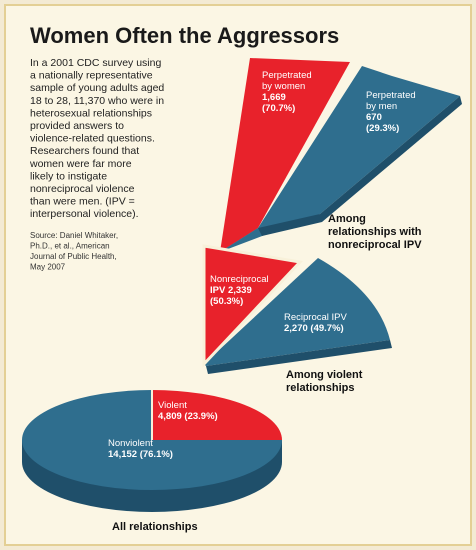 The image size is (476, 550). What do you see at coordinates (130, 443) in the screenshot?
I see `slice-label-line: Nonviolent` at bounding box center [130, 443].